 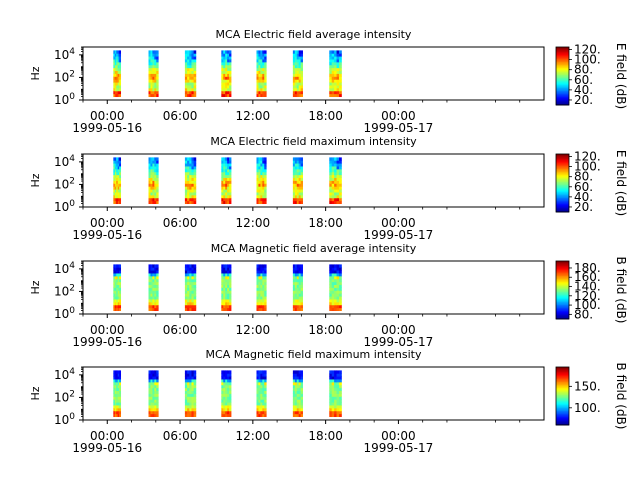 What do you see at coordinates (587, 277) in the screenshot?
I see `colorbar-tick-label: 160.` at bounding box center [587, 277].